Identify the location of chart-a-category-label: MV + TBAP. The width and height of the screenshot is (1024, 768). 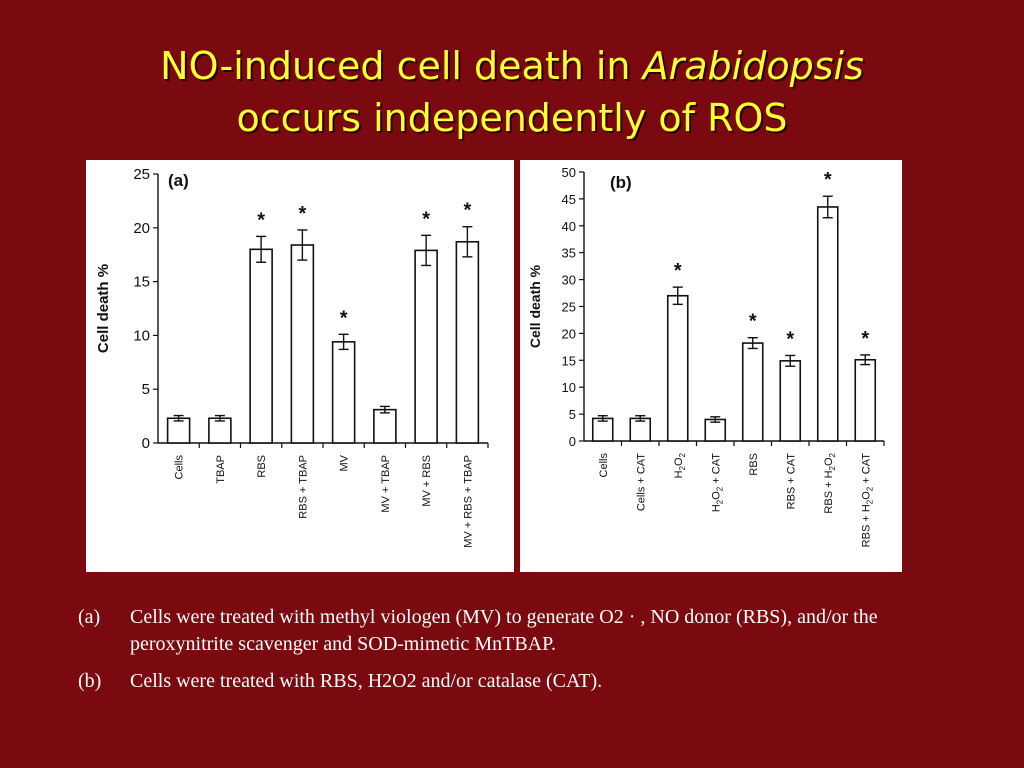
(386, 484).